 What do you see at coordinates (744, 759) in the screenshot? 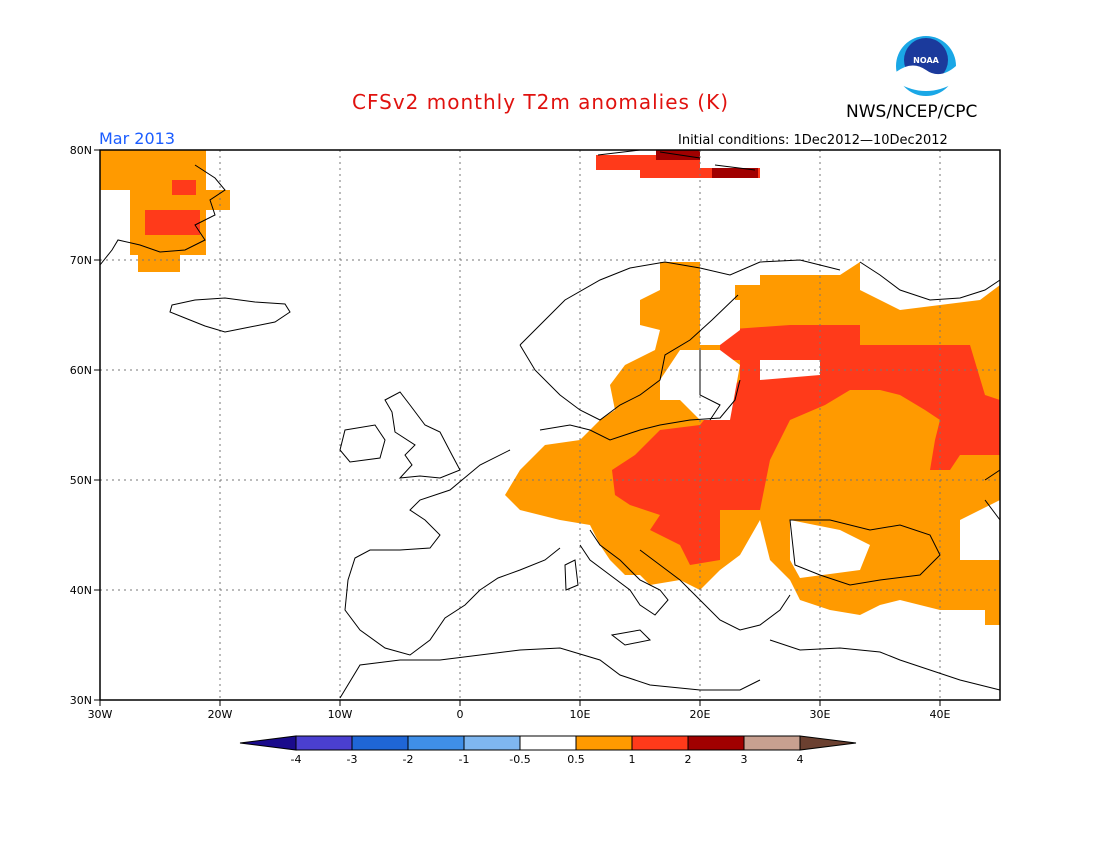
I see `colorbar-label: 3` at bounding box center [744, 759].